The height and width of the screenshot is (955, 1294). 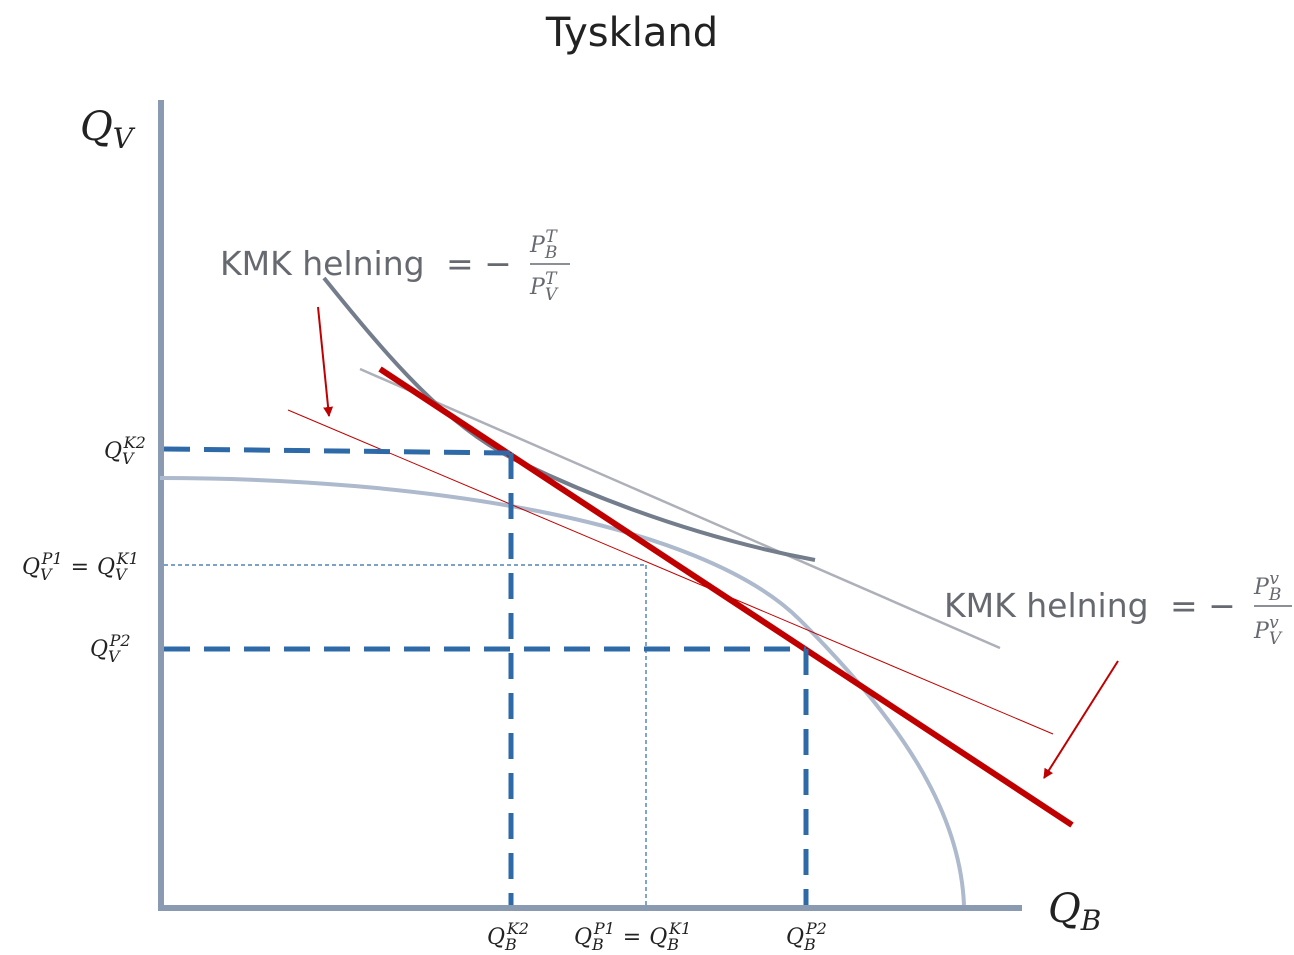 What do you see at coordinates (508, 936) in the screenshot?
I see `x-tick-qb-k2: QBK2` at bounding box center [508, 936].